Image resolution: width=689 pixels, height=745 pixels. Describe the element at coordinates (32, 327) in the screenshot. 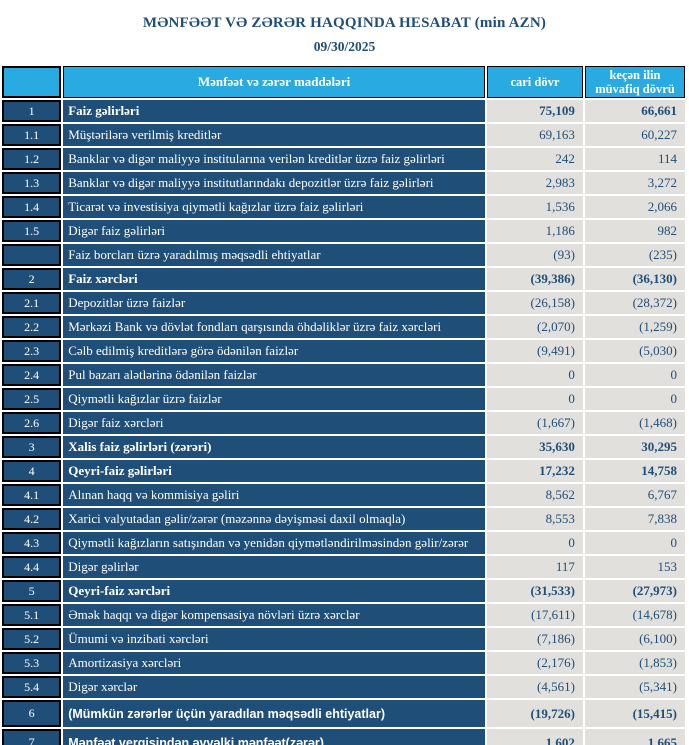

I see `row-number-cell: 2.2` at that location.